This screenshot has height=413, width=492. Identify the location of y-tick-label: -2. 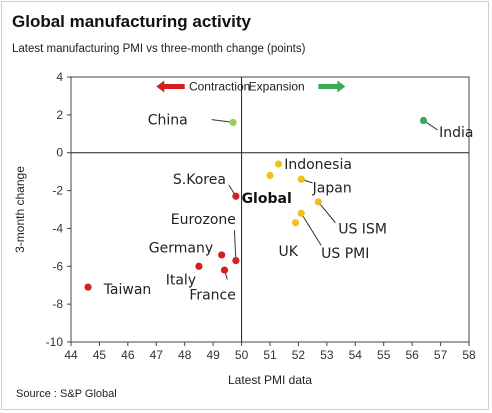
(57, 191).